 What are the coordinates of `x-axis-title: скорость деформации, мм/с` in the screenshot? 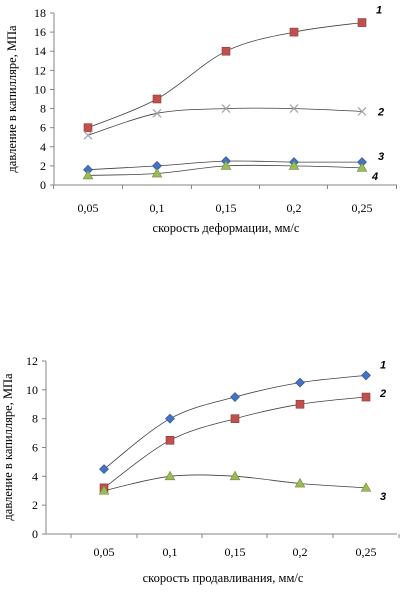 It's located at (226, 228).